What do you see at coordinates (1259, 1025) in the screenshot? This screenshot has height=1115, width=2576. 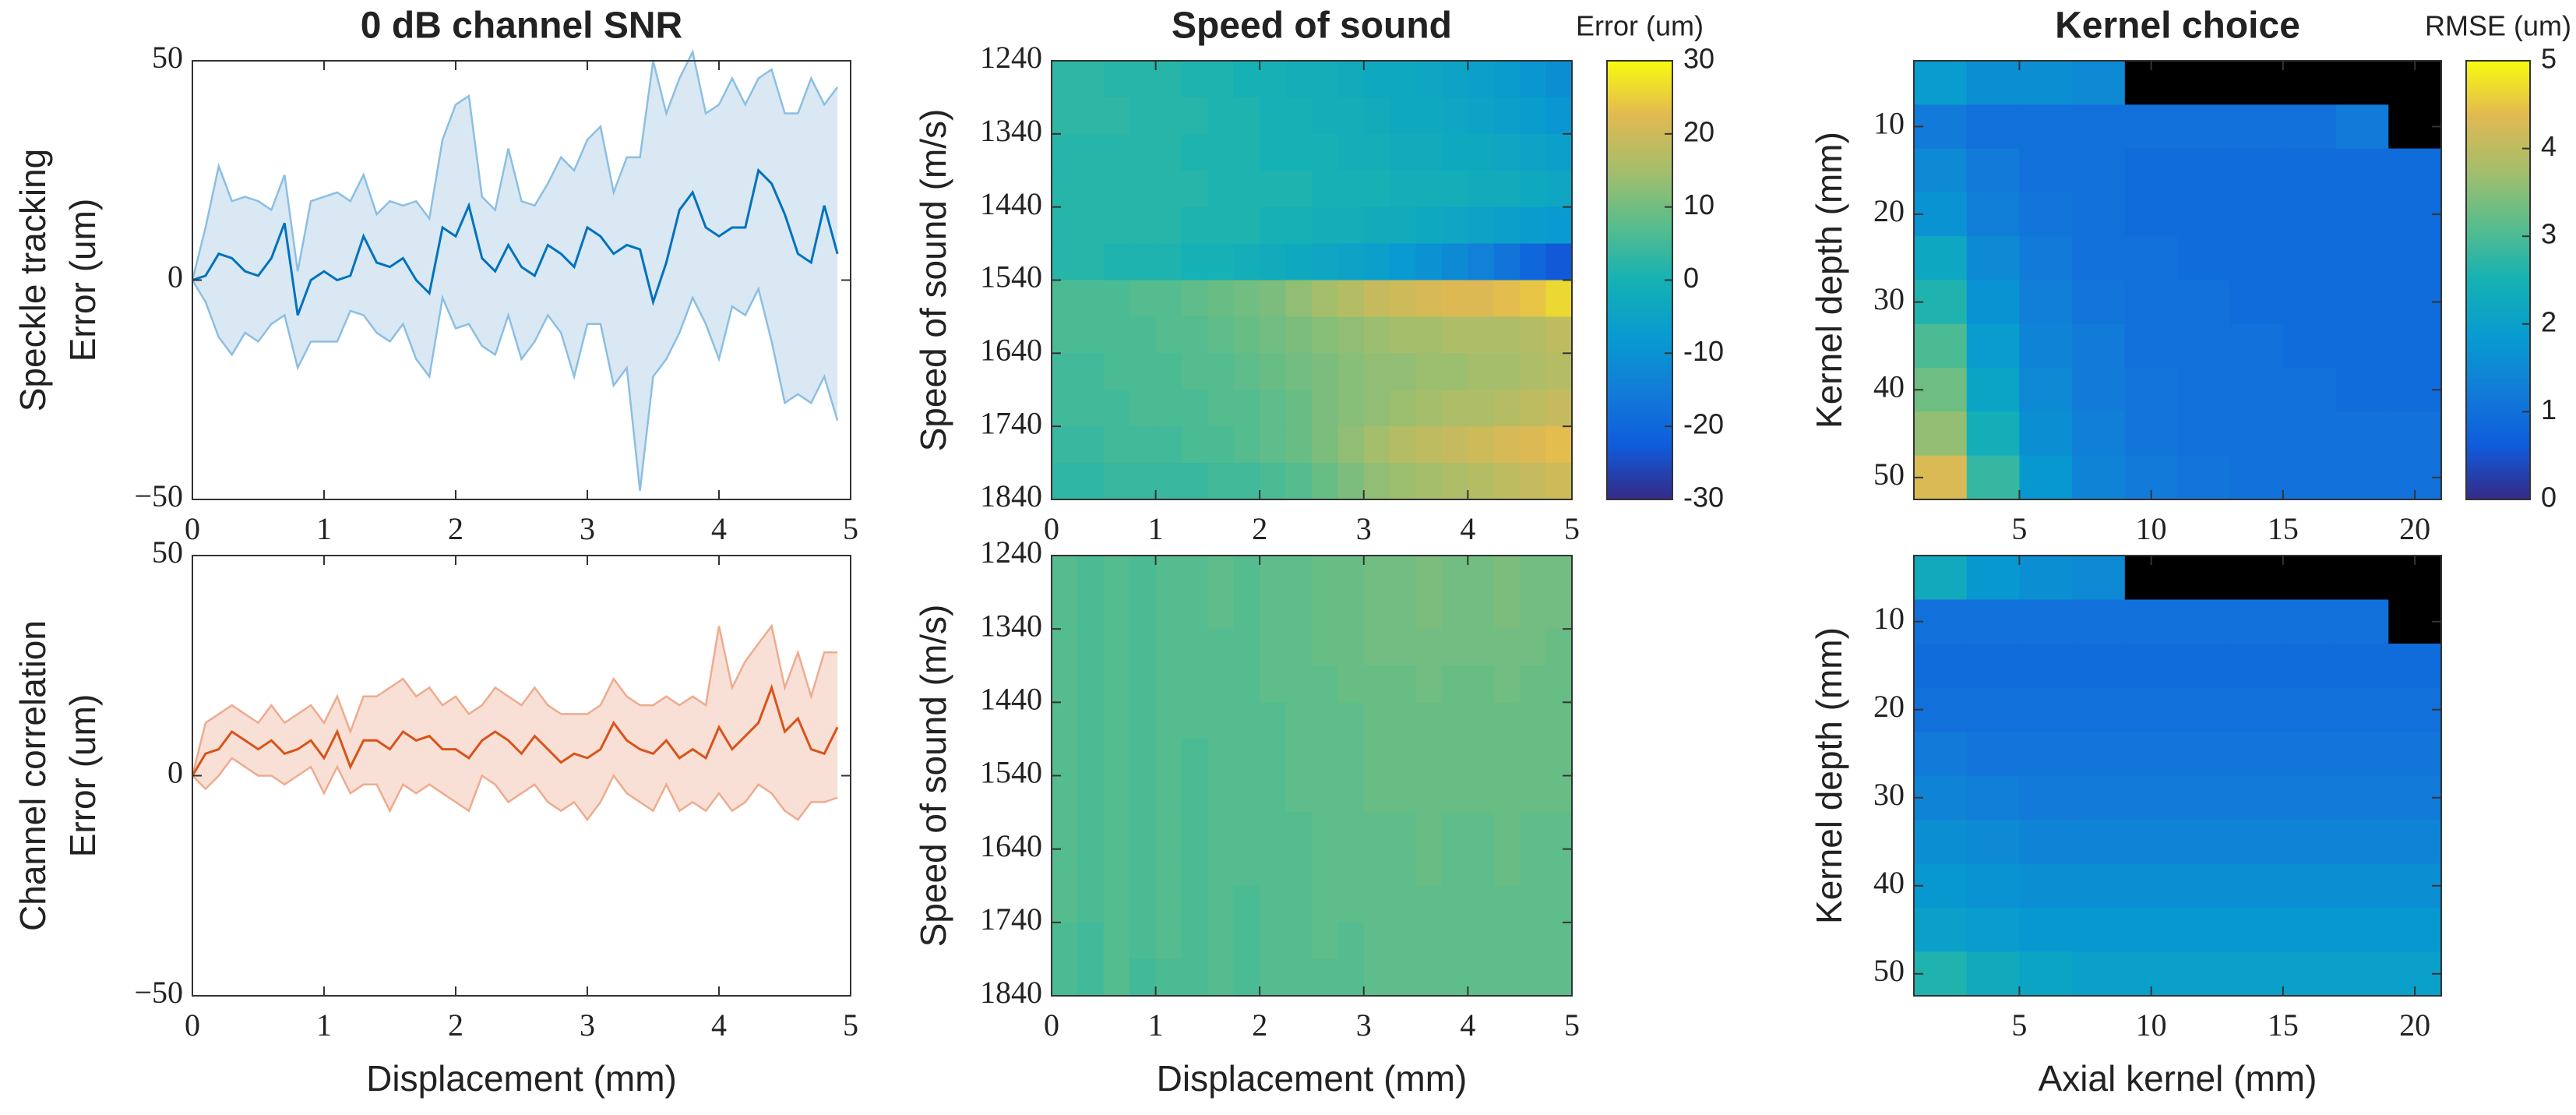 I see `x-tick-label: 2` at bounding box center [1259, 1025].